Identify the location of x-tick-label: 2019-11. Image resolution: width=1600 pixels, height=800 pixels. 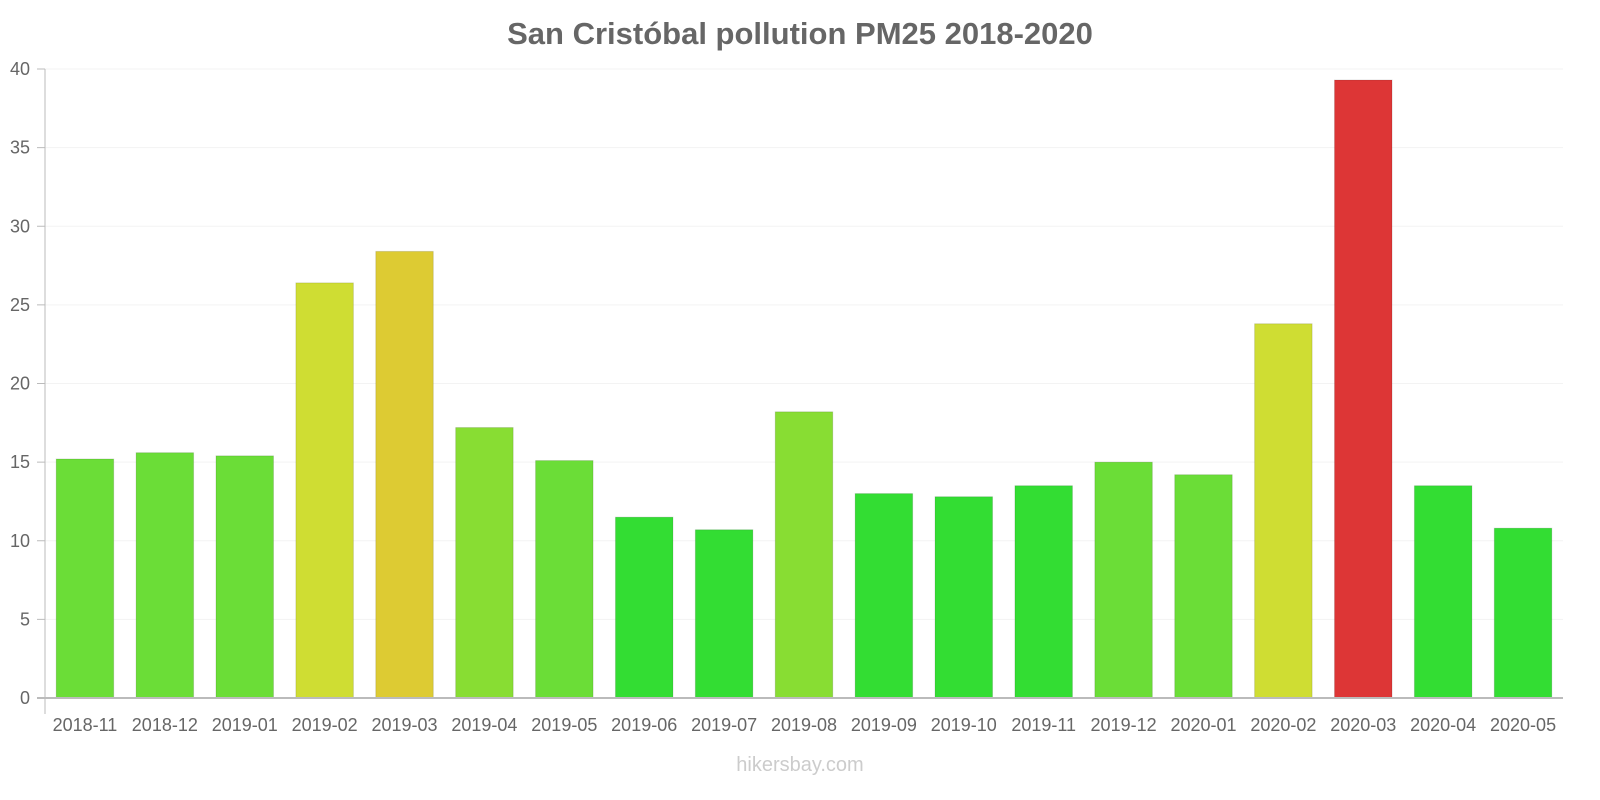
(1043, 725).